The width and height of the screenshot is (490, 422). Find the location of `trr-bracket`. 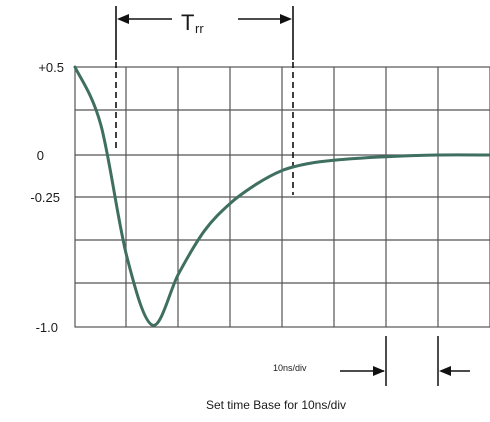

trr-bracket is located at coordinates (204, 33).